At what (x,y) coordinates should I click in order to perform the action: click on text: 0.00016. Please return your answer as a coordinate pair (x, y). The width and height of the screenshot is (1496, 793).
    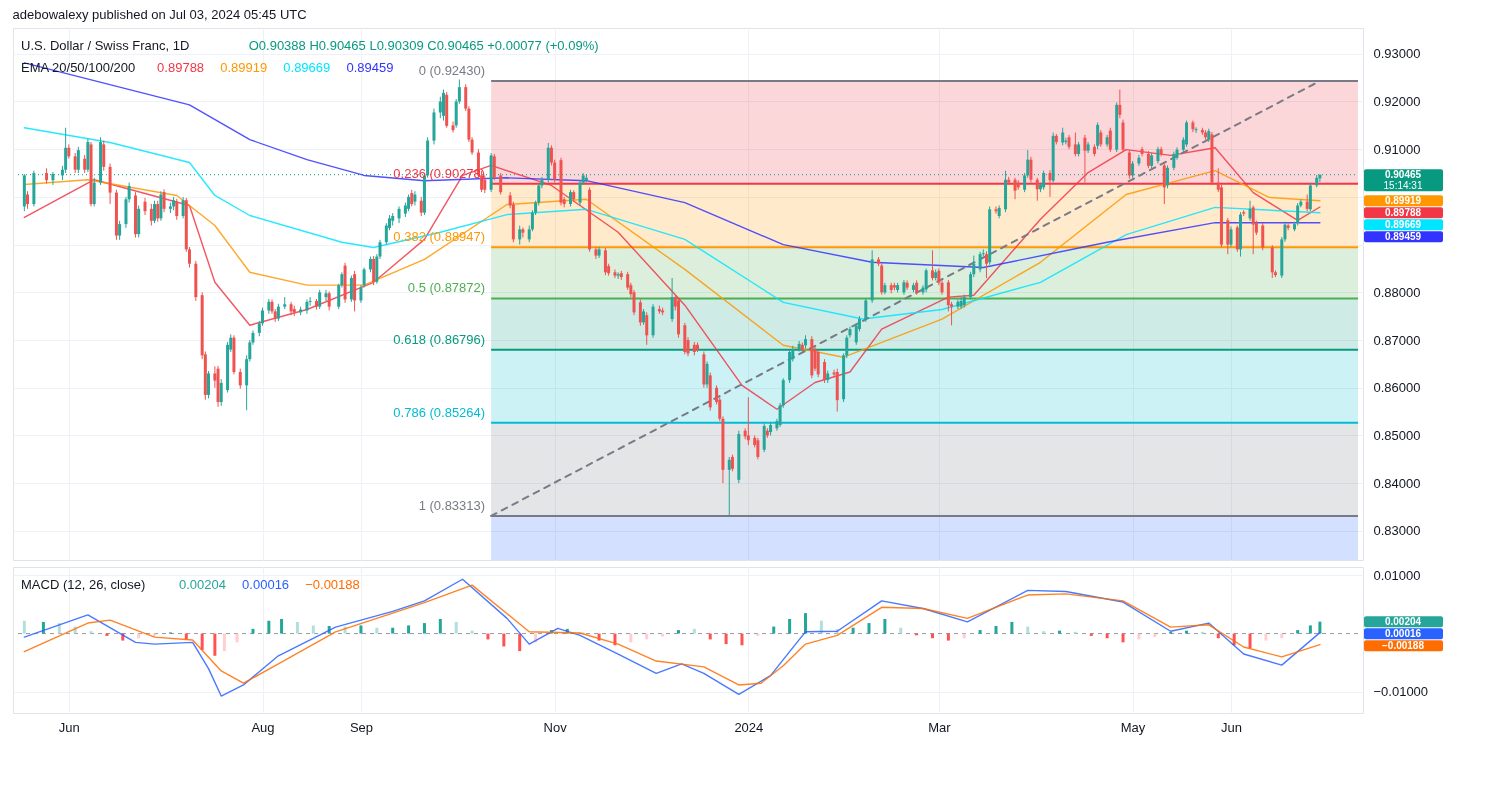
    Looking at the image, I should click on (1403, 633).